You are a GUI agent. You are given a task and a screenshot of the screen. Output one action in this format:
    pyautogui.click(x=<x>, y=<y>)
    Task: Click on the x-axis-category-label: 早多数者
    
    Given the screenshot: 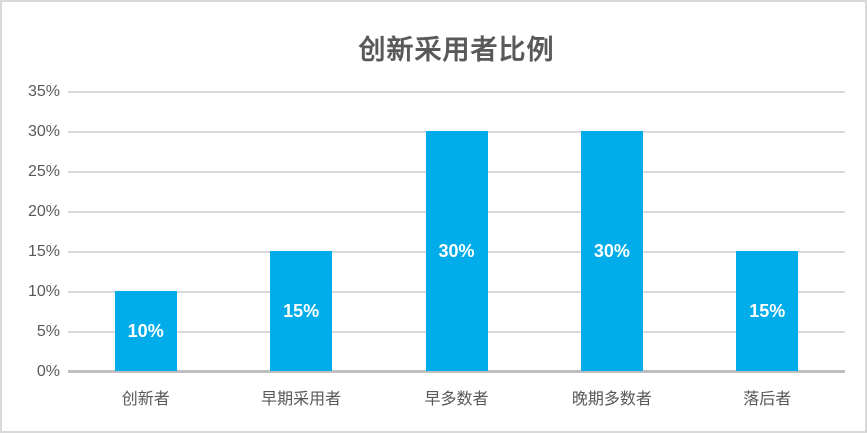 What is the action you would take?
    pyautogui.click(x=456, y=399)
    